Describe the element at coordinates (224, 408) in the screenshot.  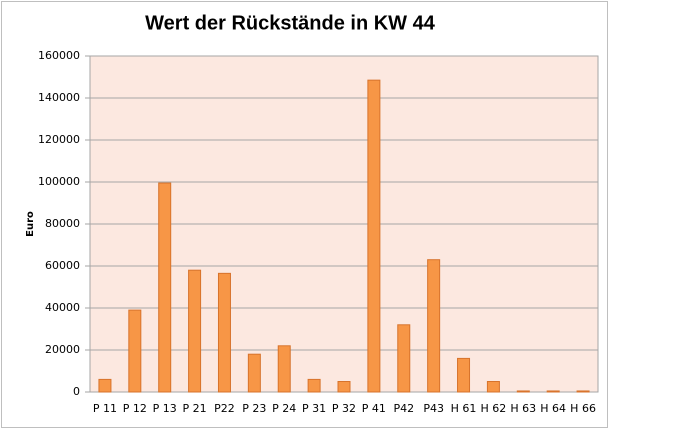
I see `x-tick-label: P22` at that location.